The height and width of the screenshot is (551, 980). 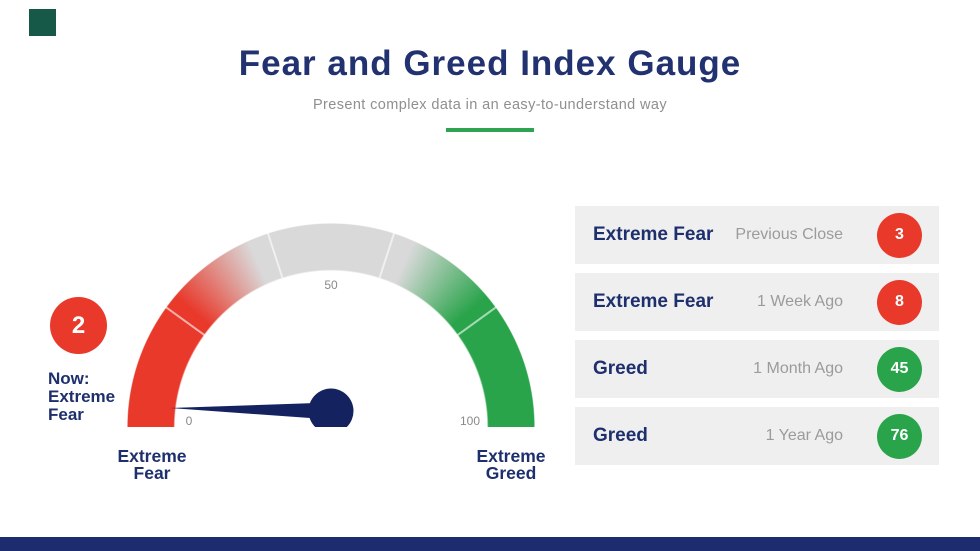 What do you see at coordinates (804, 435) in the screenshot?
I see `row-period: 1 Year Ago` at bounding box center [804, 435].